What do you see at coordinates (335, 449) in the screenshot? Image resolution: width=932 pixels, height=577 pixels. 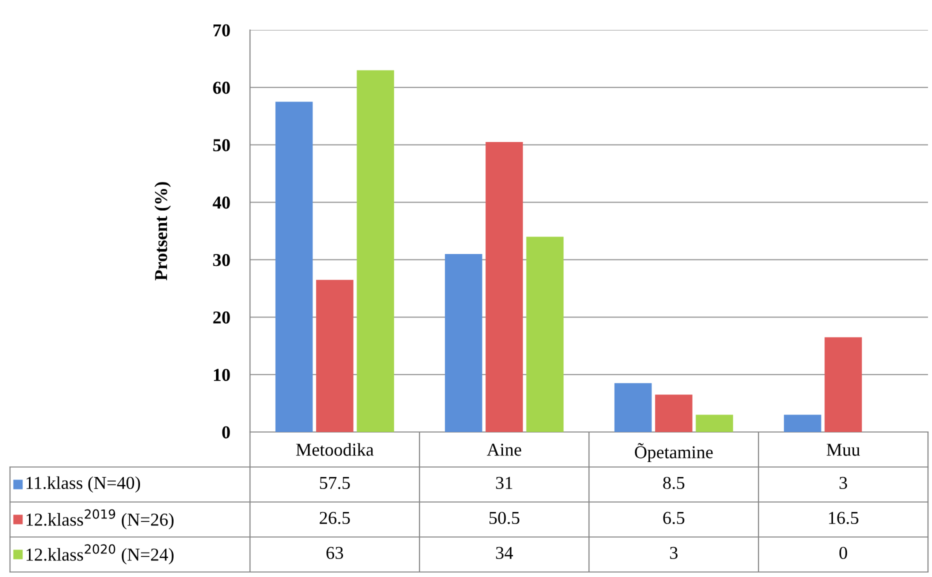 I see `x-tick-label: Metoodika` at bounding box center [335, 449].